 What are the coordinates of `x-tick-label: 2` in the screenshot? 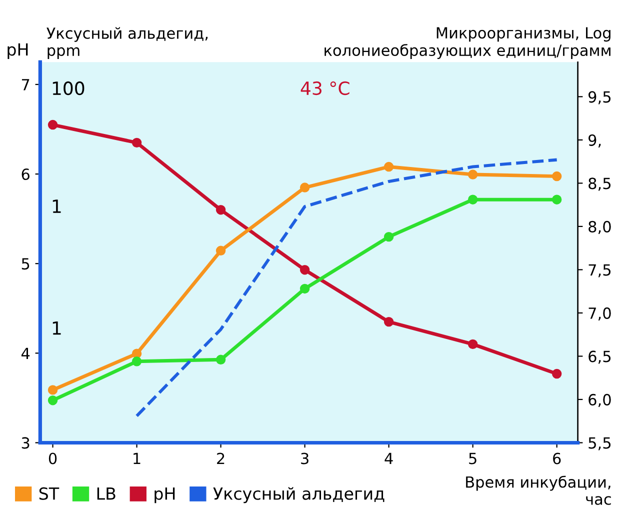 It's located at (220, 458).